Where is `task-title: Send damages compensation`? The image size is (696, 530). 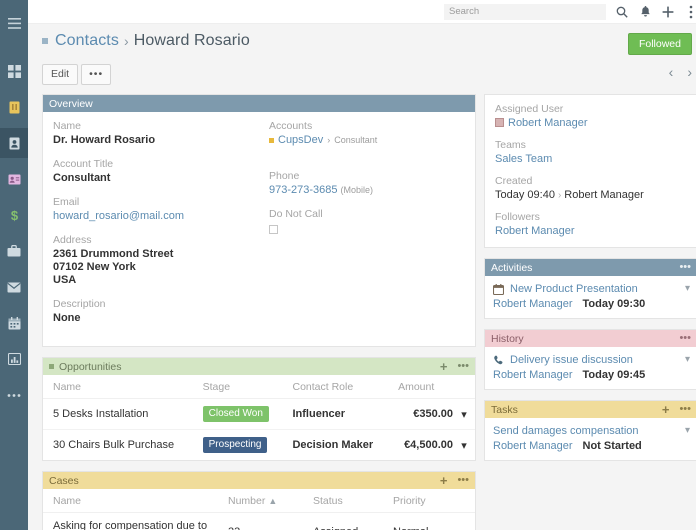
task-title: Send damages compensation is located at coordinates (566, 431).